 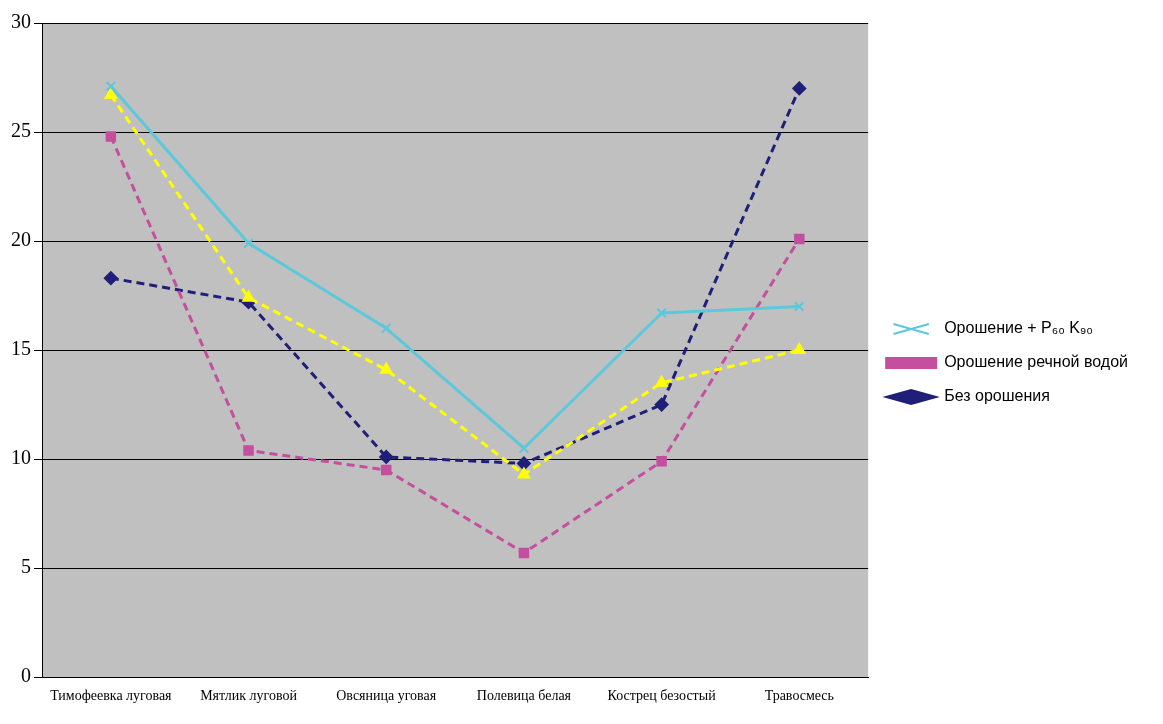 I want to click on legend-label: Орошение + P₆₀ K₉₀, so click(x=1018, y=328).